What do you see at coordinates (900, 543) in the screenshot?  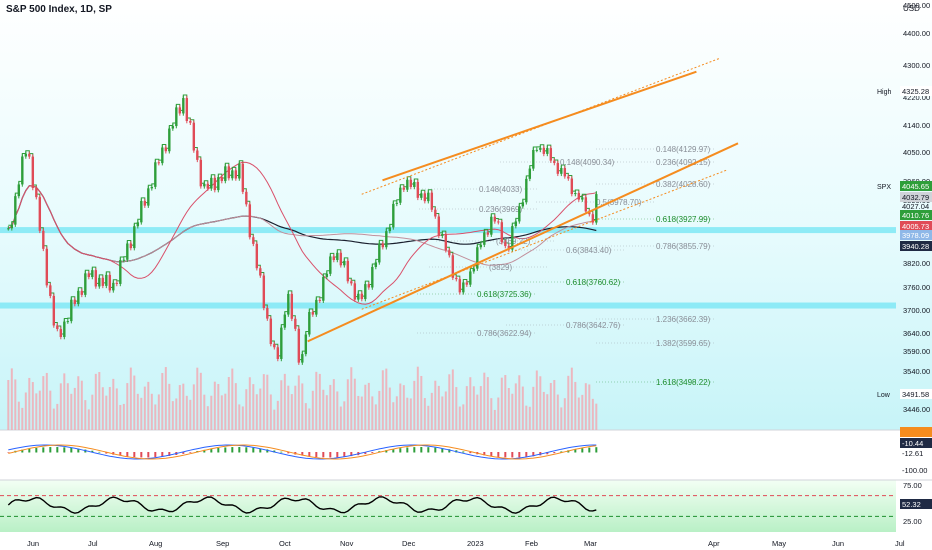 I see `time-tick-label: Jul` at bounding box center [900, 543].